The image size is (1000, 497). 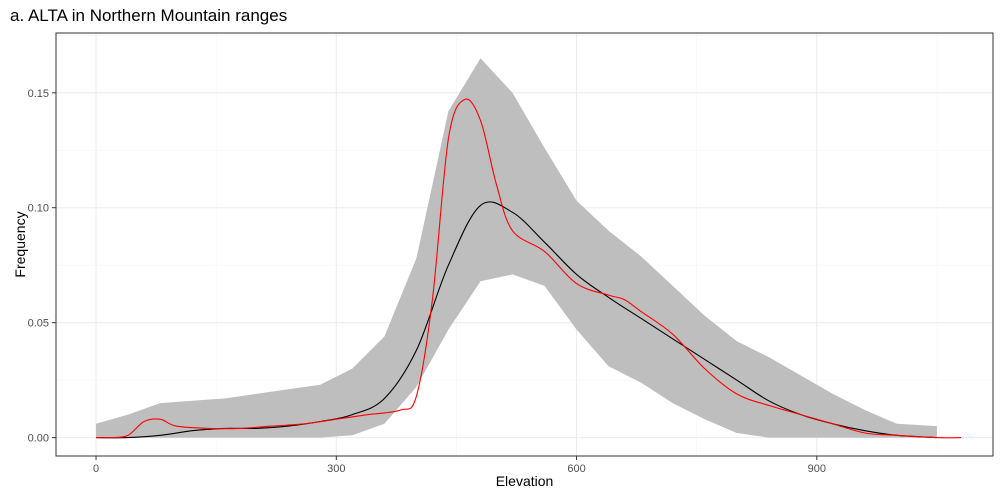 What do you see at coordinates (149, 15) in the screenshot?
I see `chart-title: a. ALTA in Northern Mountain ranges` at bounding box center [149, 15].